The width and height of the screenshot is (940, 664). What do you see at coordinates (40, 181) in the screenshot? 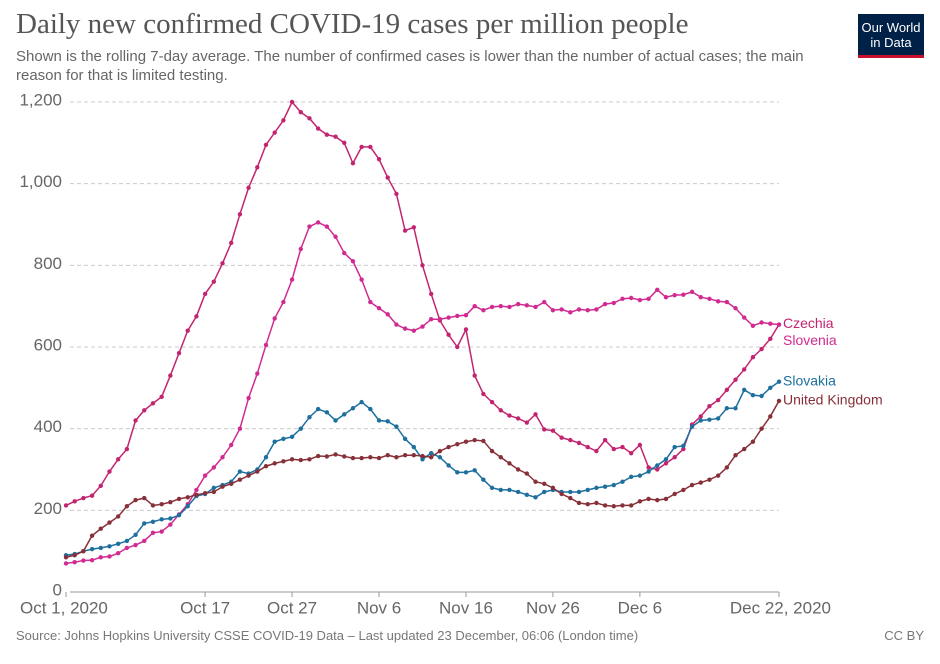
I see `y-tick-label: 1,000` at bounding box center [40, 181].